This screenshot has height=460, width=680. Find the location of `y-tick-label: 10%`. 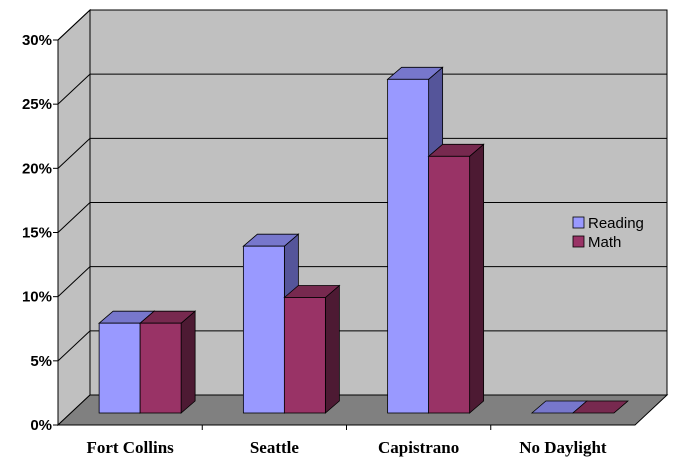

y-tick-label: 10% is located at coordinates (37, 297).